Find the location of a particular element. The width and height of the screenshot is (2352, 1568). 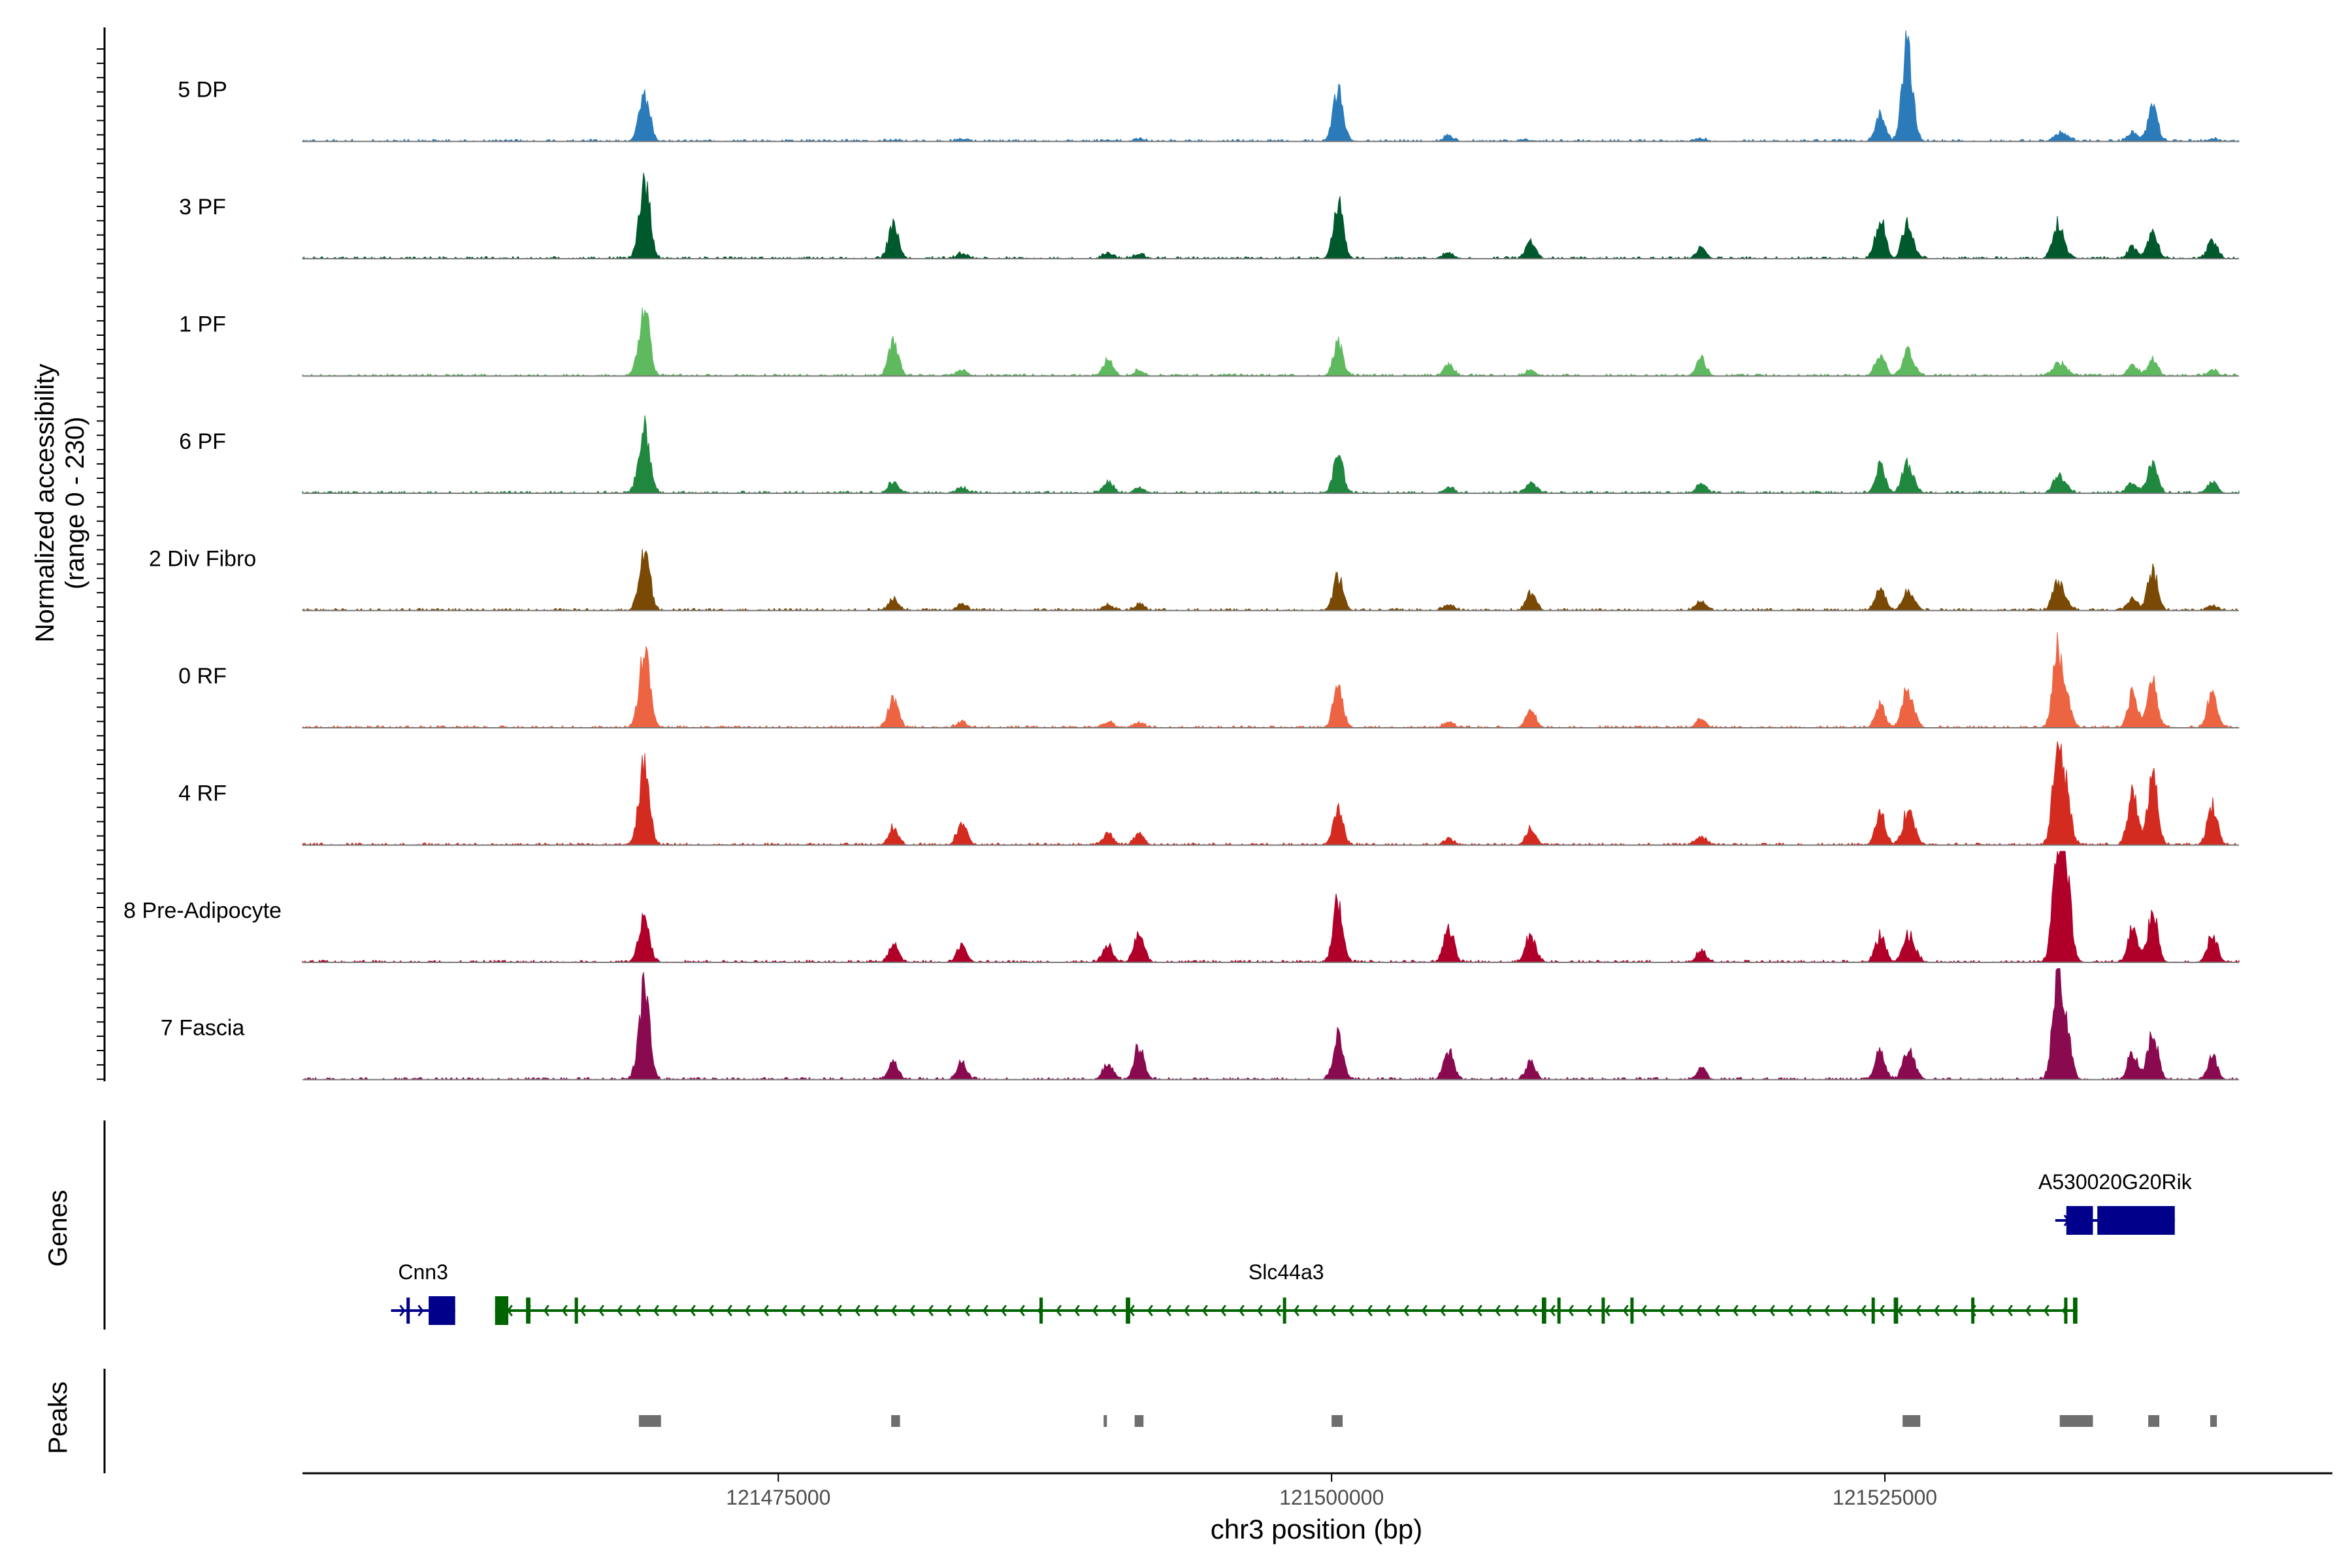

track-5-dp: 5 DP is located at coordinates (1209, 86).